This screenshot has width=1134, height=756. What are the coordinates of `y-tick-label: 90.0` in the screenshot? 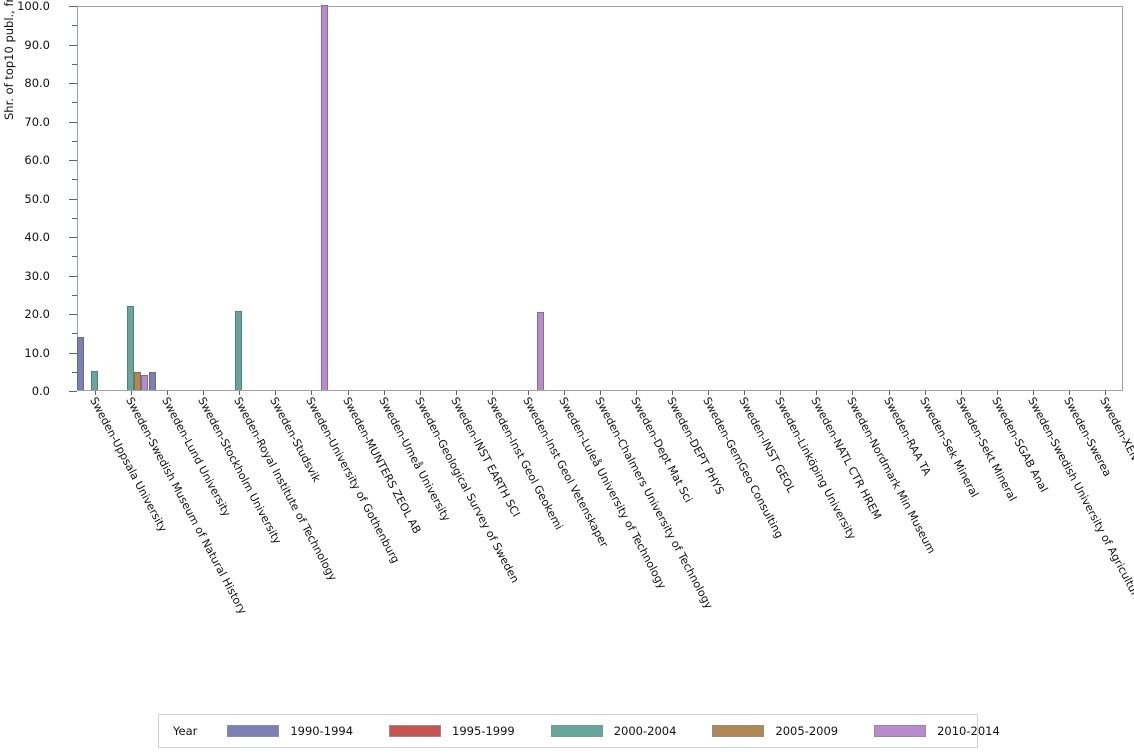 It's located at (37, 44).